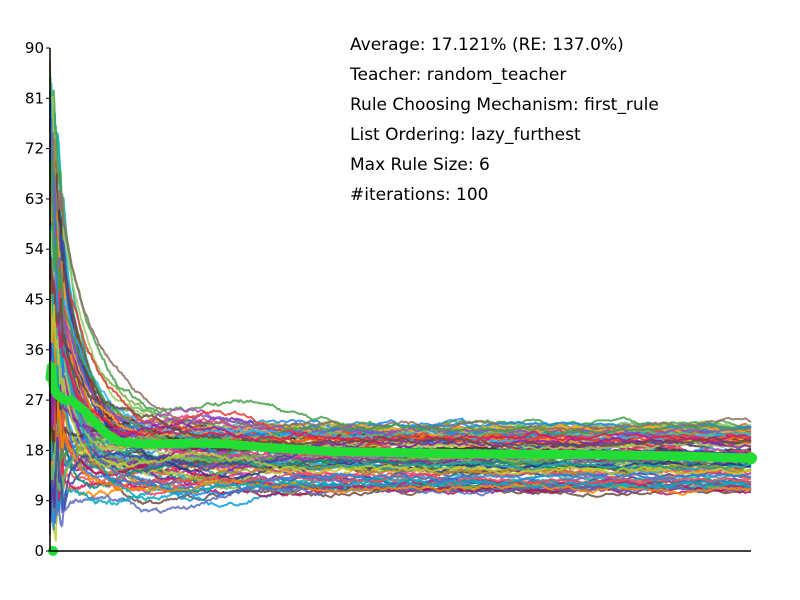  What do you see at coordinates (34, 450) in the screenshot?
I see `y-tick-label: 18` at bounding box center [34, 450].